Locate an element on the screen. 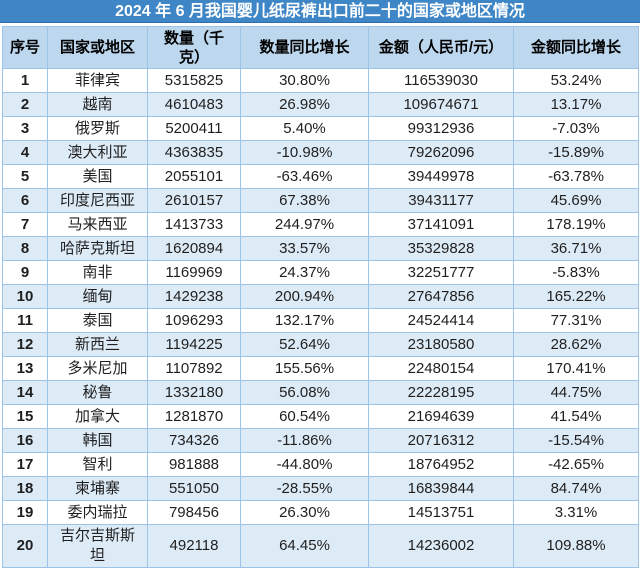  cell-amount-cny: 14236002 is located at coordinates (441, 546).